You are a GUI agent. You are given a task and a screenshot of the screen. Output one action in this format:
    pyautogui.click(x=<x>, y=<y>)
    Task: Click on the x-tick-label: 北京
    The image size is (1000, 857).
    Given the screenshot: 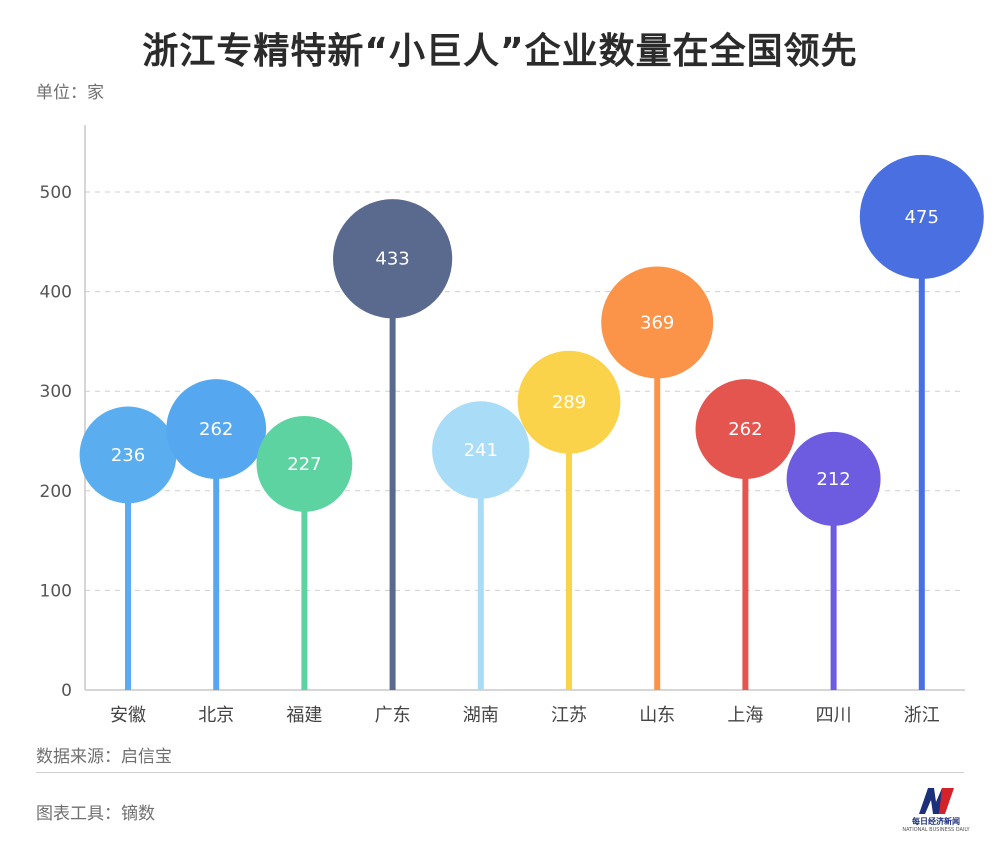 What is the action you would take?
    pyautogui.click(x=216, y=715)
    